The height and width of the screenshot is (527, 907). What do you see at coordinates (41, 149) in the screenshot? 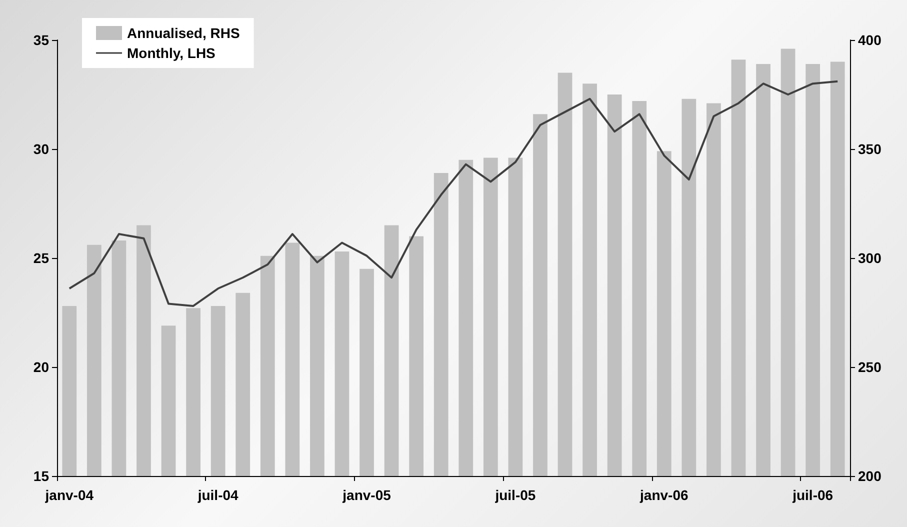
I see `y-tick-label: 30` at bounding box center [41, 149].